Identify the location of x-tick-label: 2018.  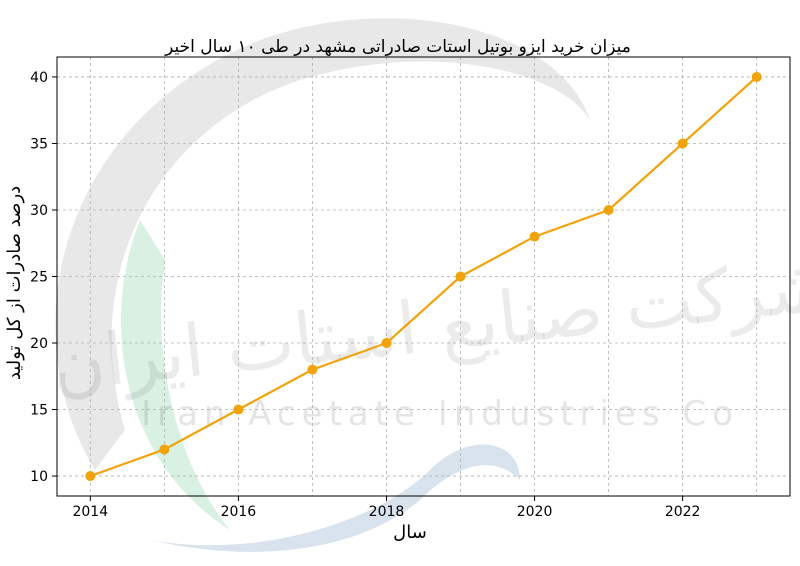
(387, 512).